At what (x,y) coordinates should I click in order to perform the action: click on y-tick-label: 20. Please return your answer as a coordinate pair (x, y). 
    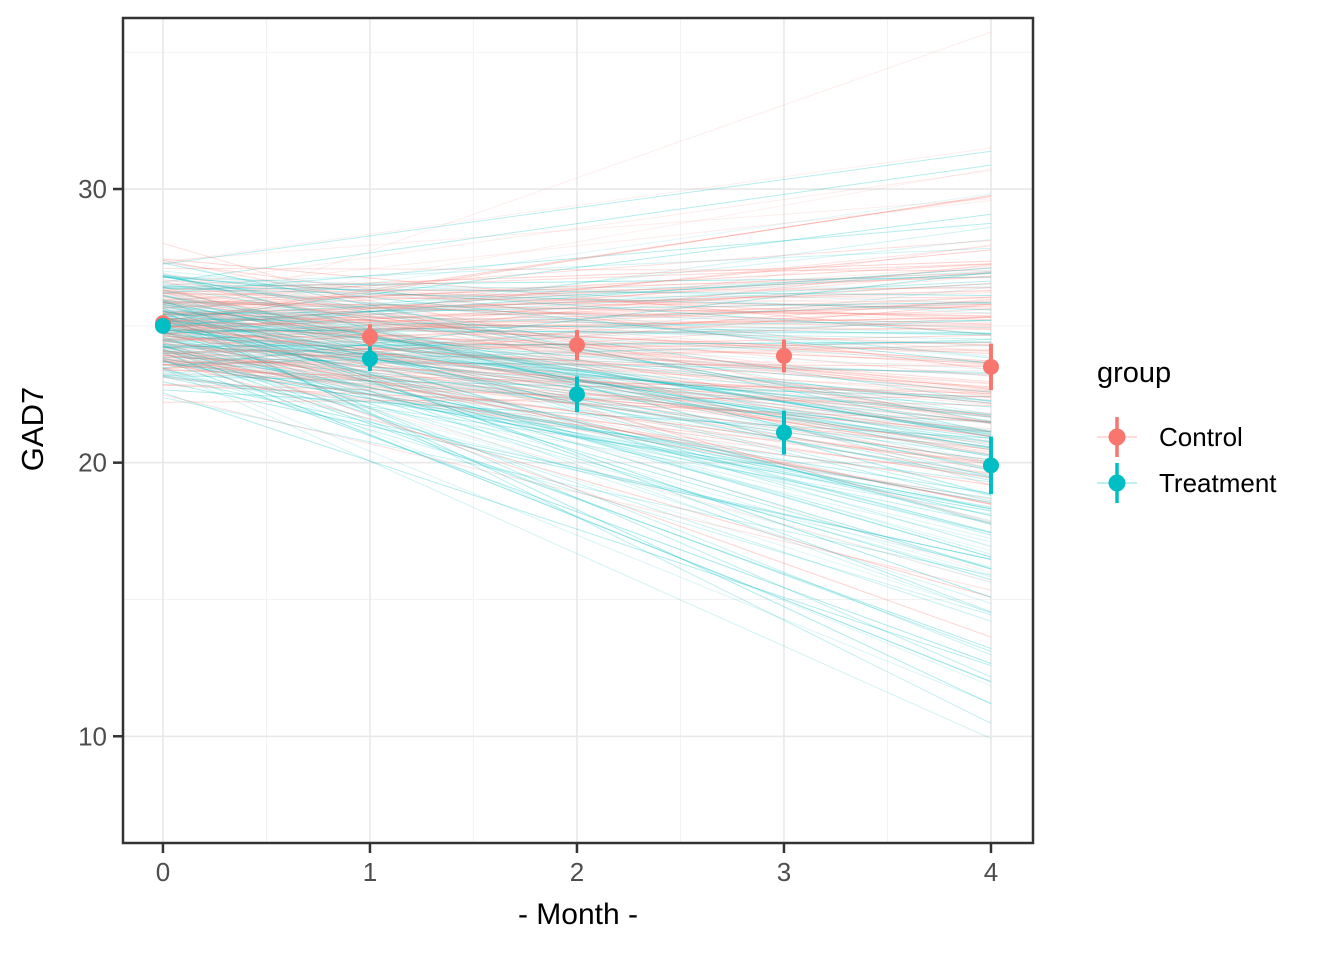
    Looking at the image, I should click on (92, 463).